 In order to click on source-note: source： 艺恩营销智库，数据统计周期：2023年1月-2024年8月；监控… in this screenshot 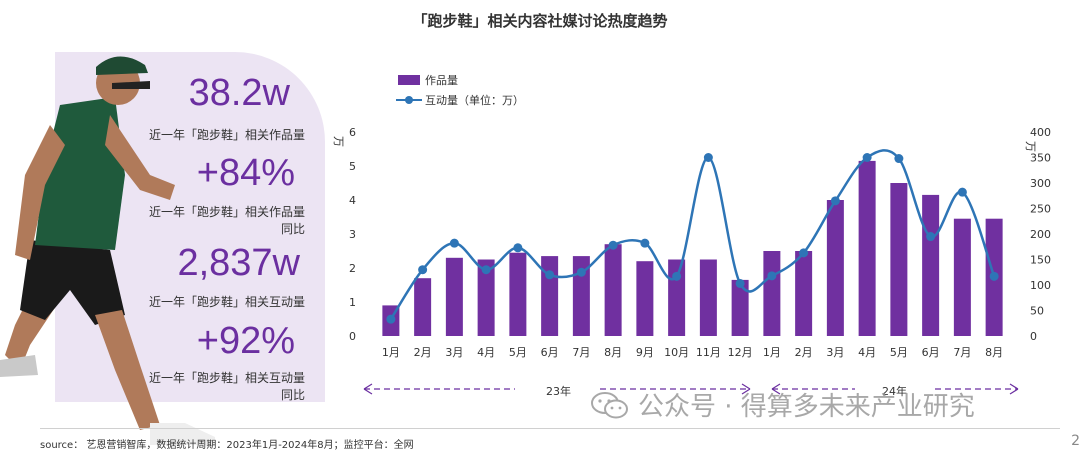, I will do `click(227, 445)`.